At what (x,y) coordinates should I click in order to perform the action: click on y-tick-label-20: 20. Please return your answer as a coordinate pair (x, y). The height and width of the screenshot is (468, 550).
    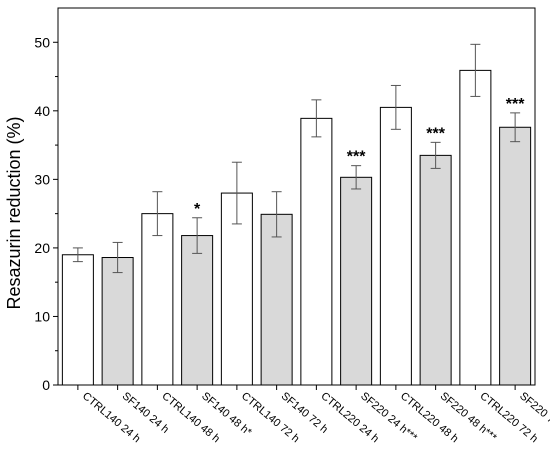
    Looking at the image, I should click on (42, 248).